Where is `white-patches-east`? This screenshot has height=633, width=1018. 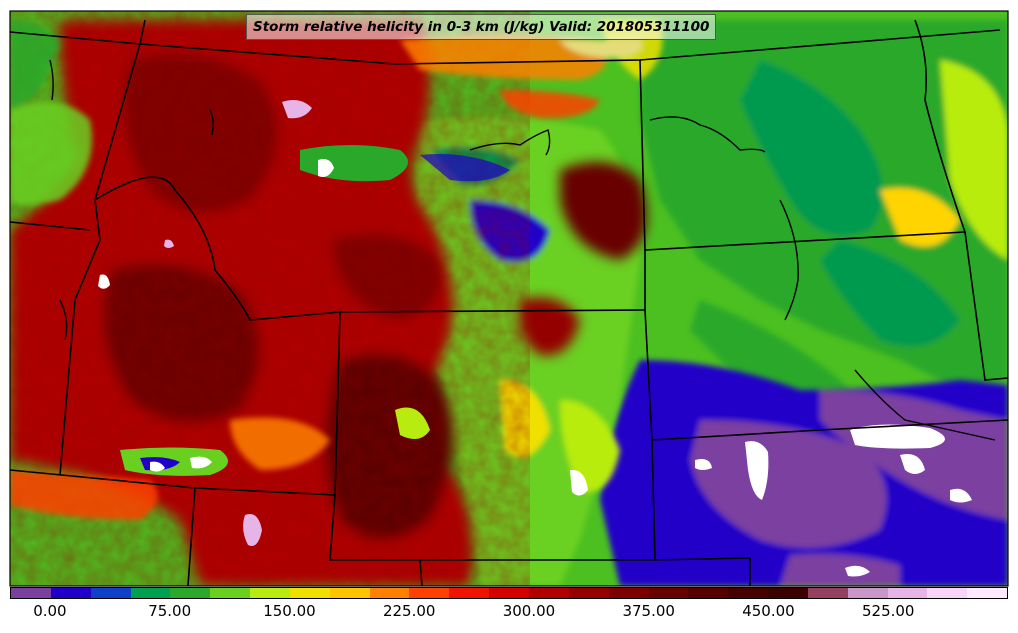
white-patches-east is located at coordinates (833, 500).